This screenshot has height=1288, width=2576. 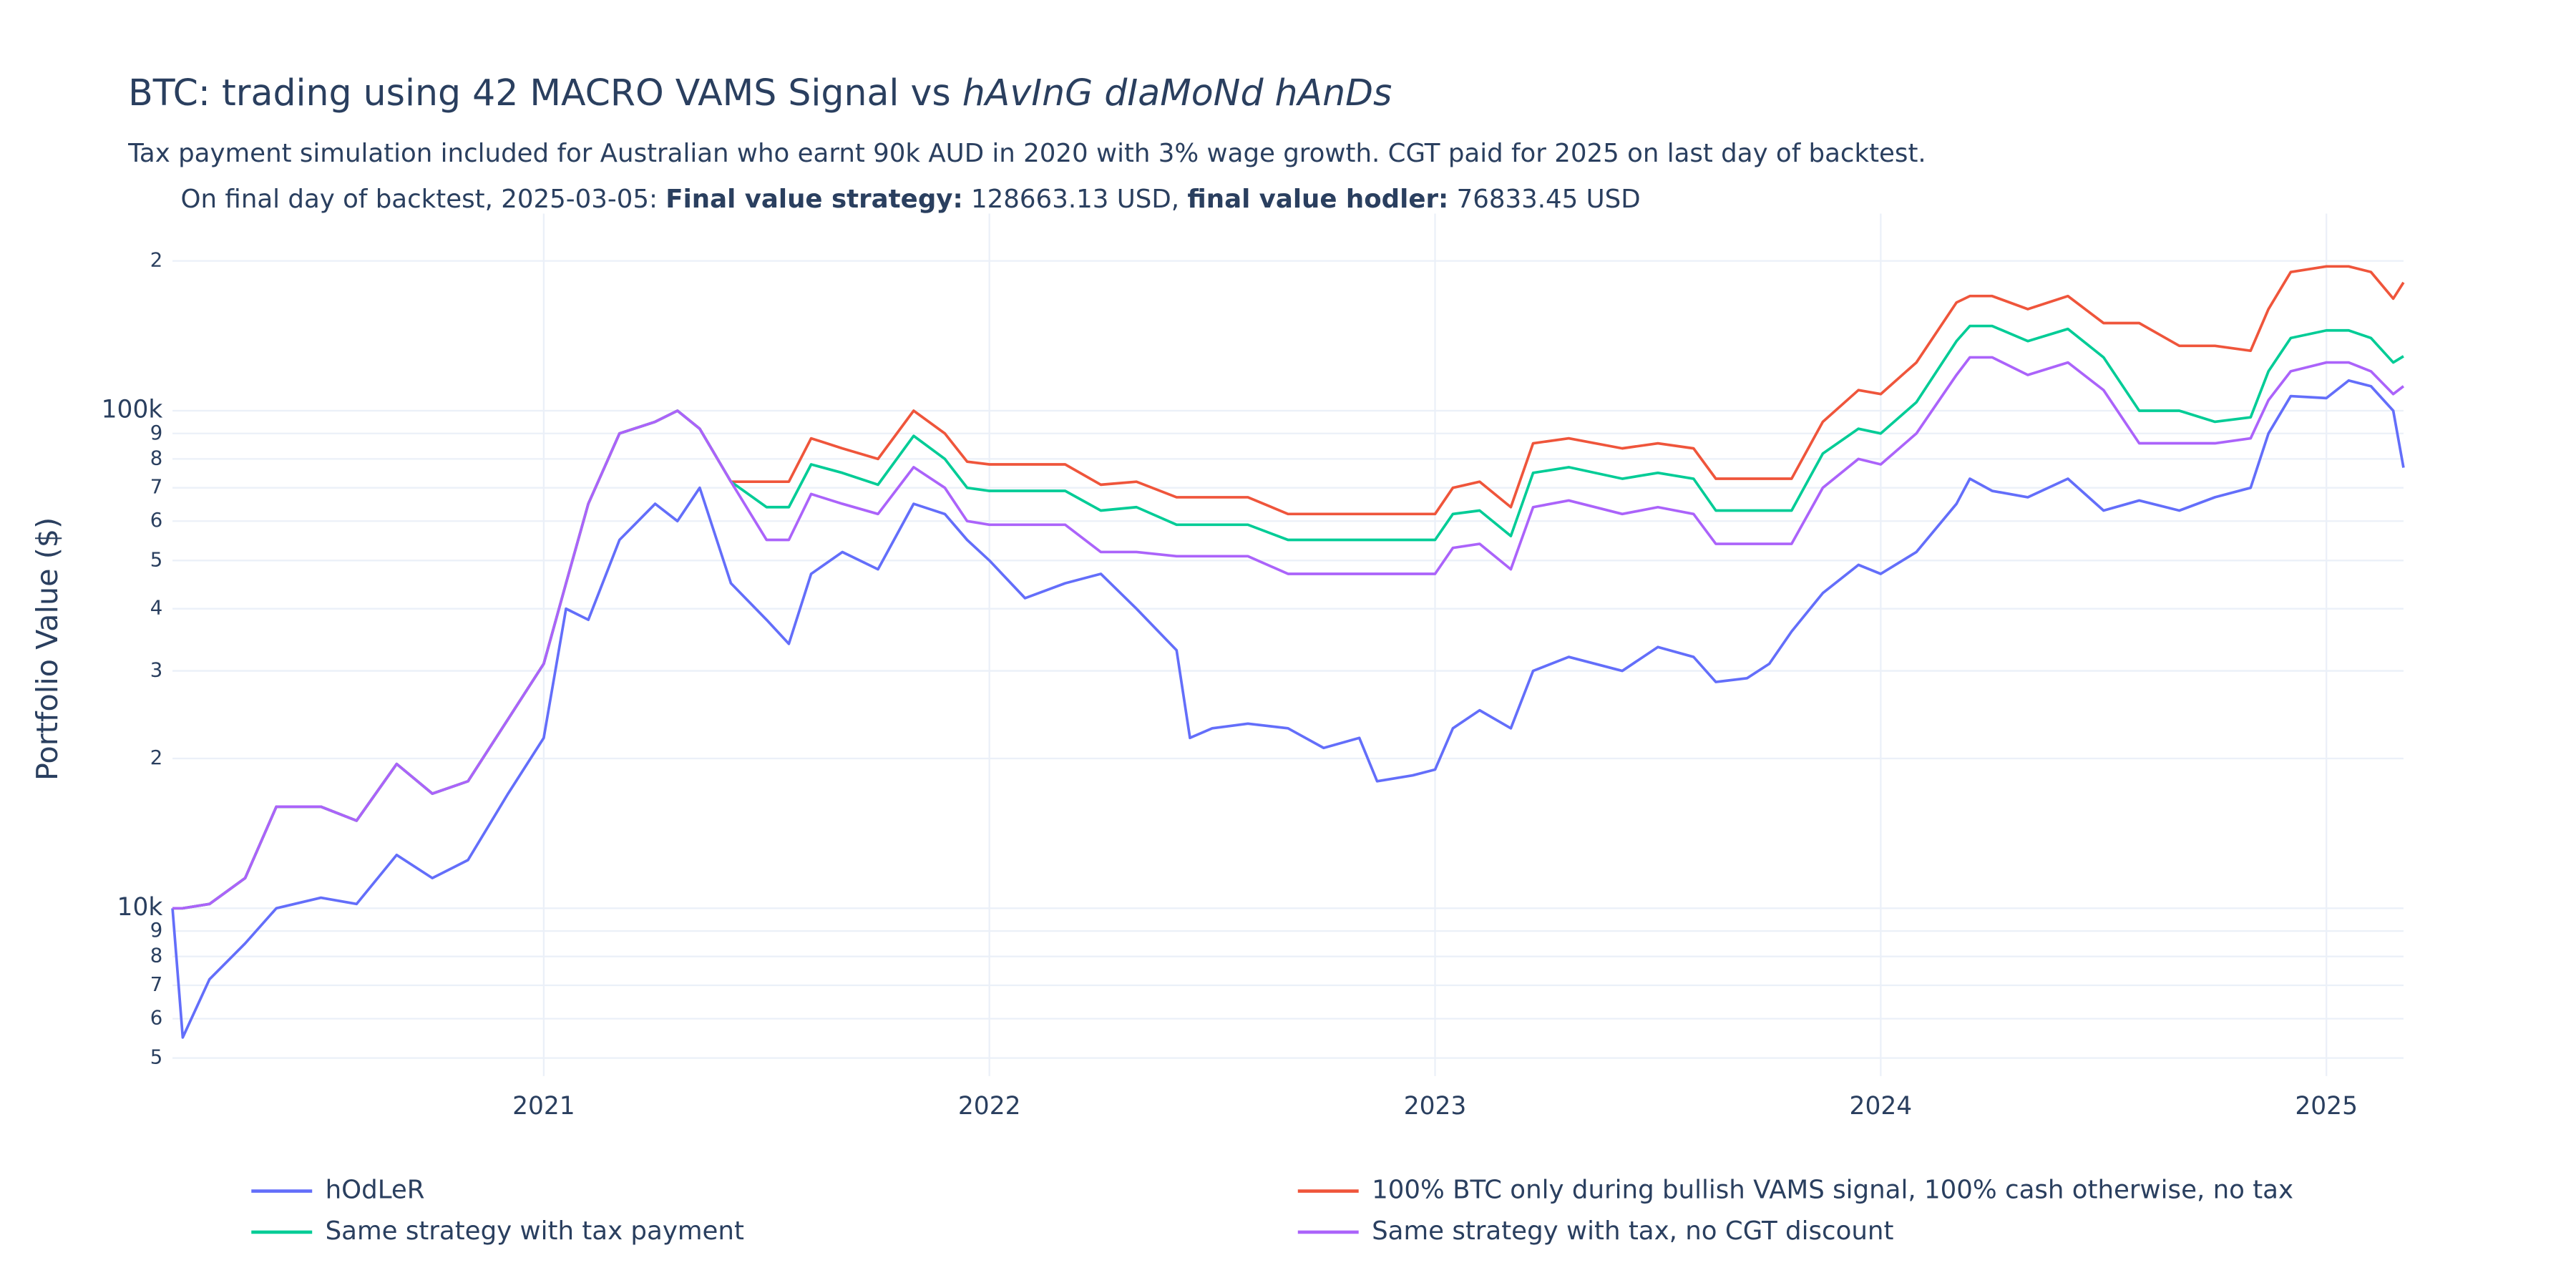 I want to click on y-tick-label: 100k, so click(x=132, y=409).